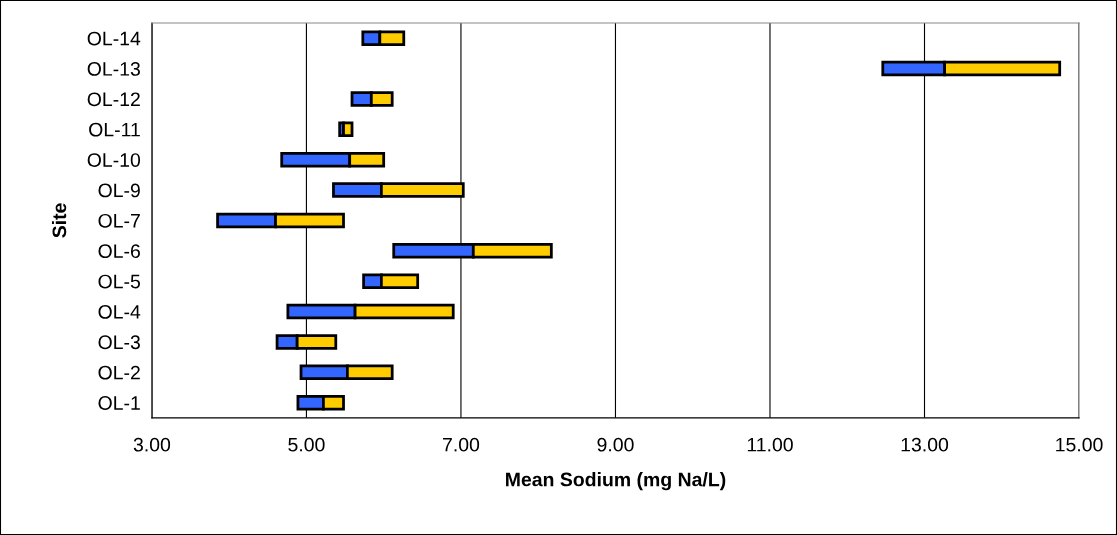 Image resolution: width=1117 pixels, height=535 pixels. What do you see at coordinates (114, 160) in the screenshot?
I see `y-tick-label: OL-10` at bounding box center [114, 160].